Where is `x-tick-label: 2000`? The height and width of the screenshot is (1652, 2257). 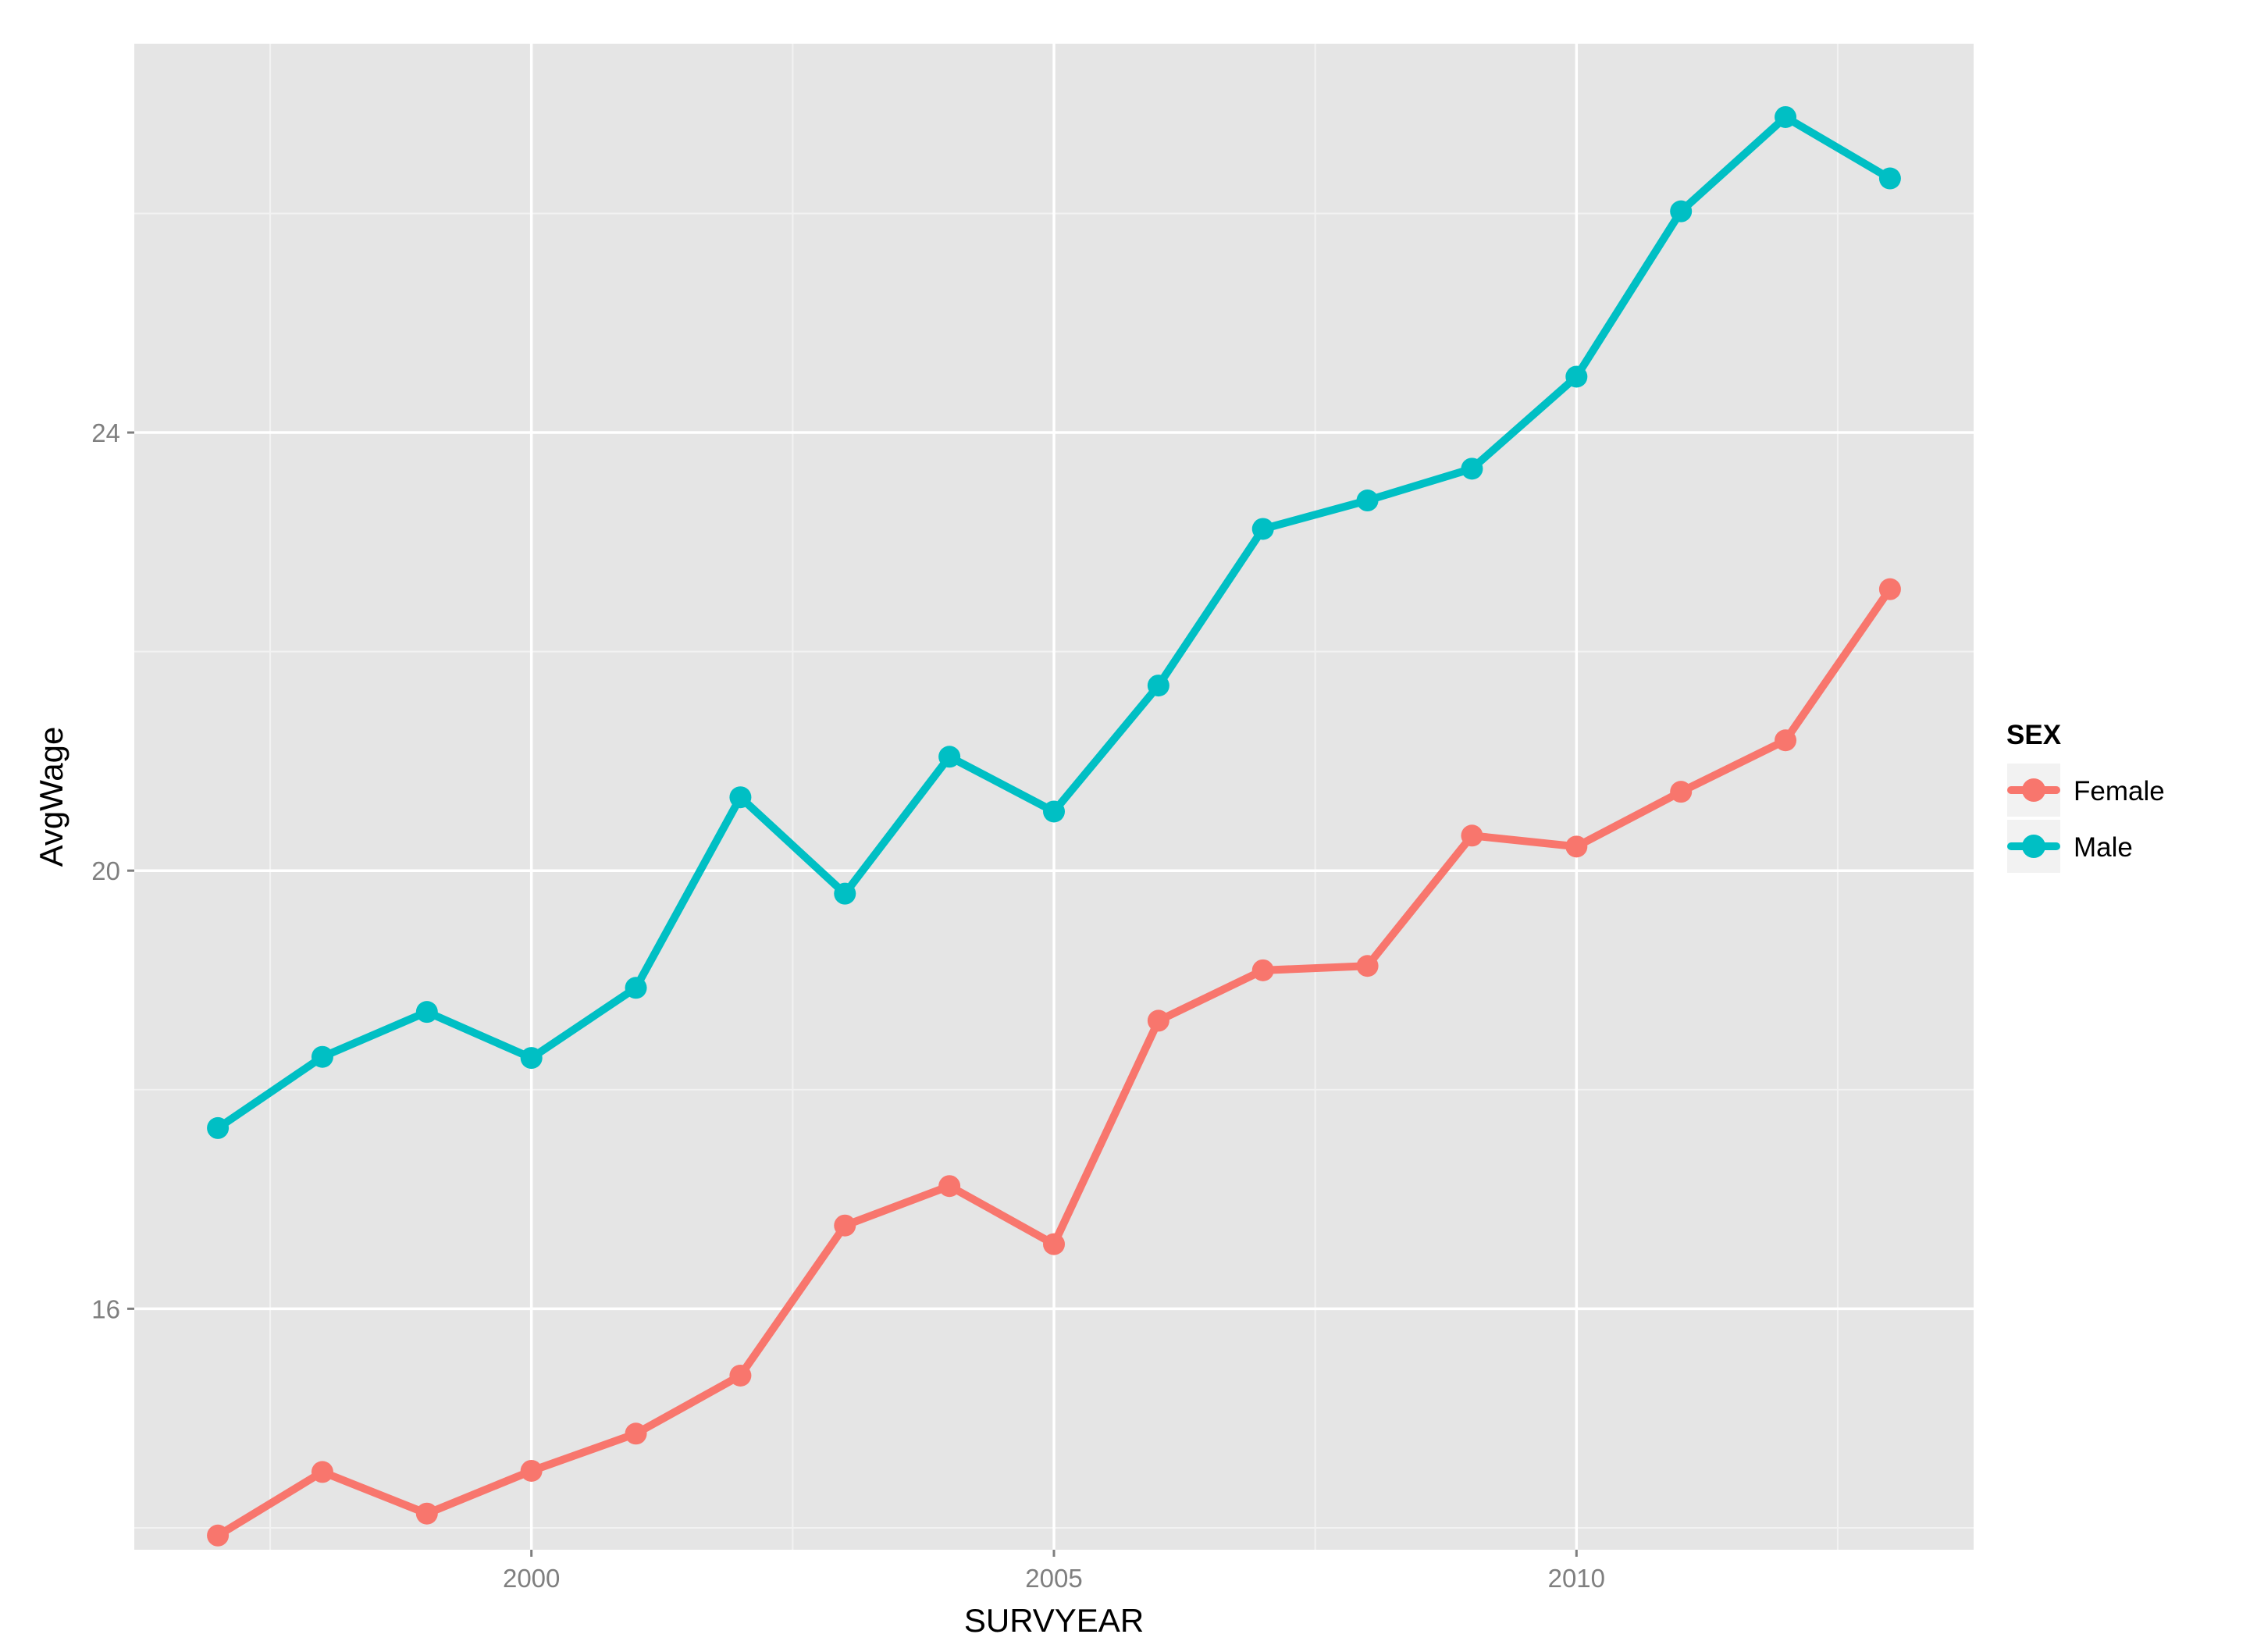 x-tick-label: 2000 is located at coordinates (531, 1579).